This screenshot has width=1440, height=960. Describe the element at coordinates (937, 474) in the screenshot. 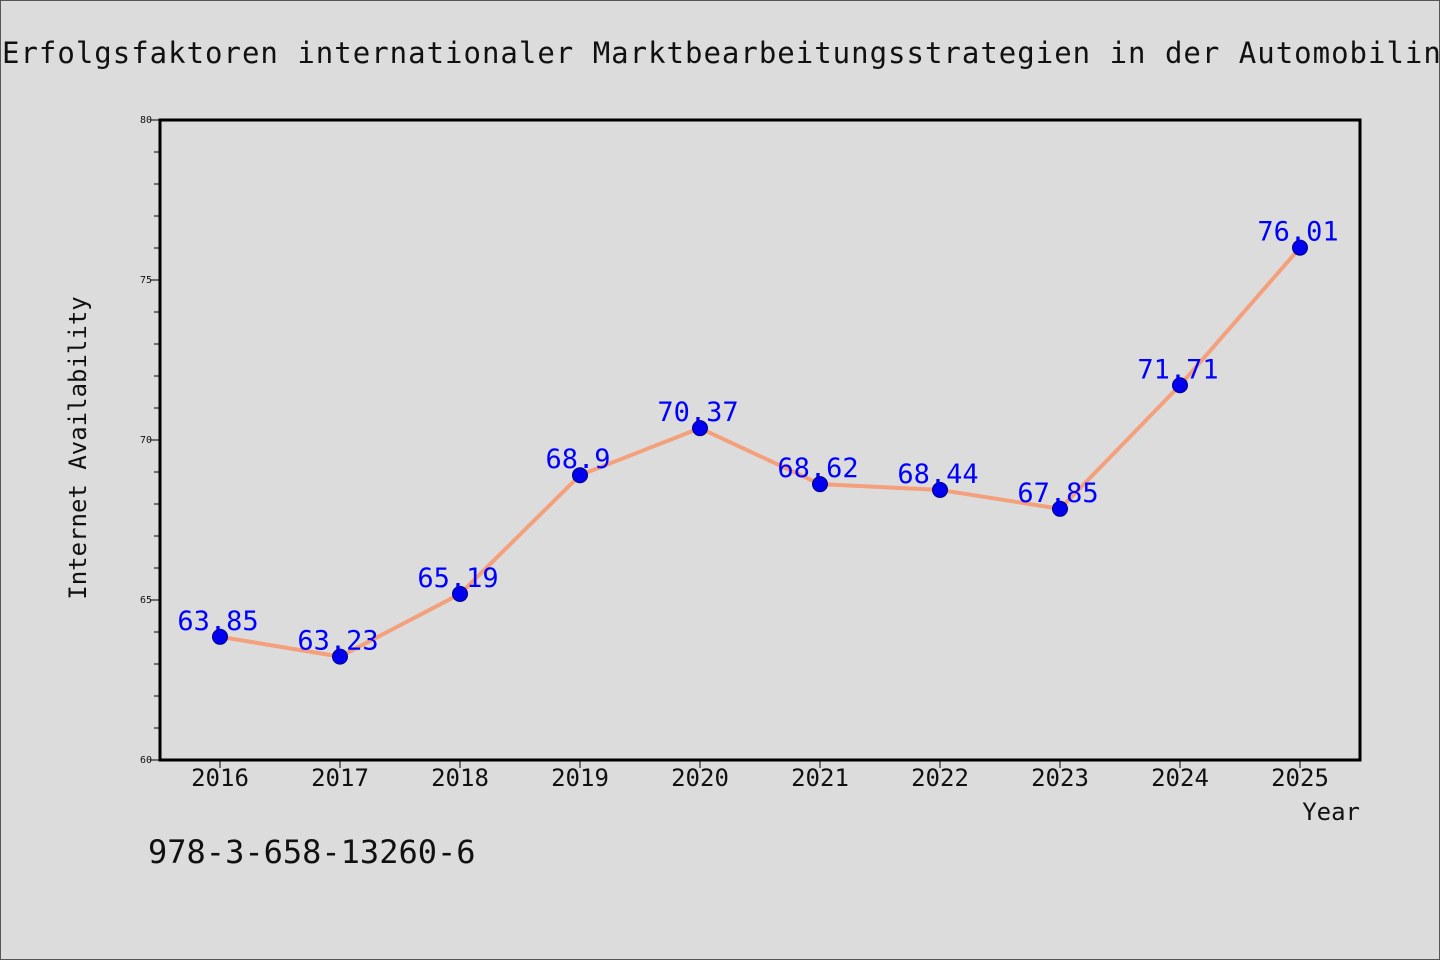

I see `data-label: 68.44` at that location.